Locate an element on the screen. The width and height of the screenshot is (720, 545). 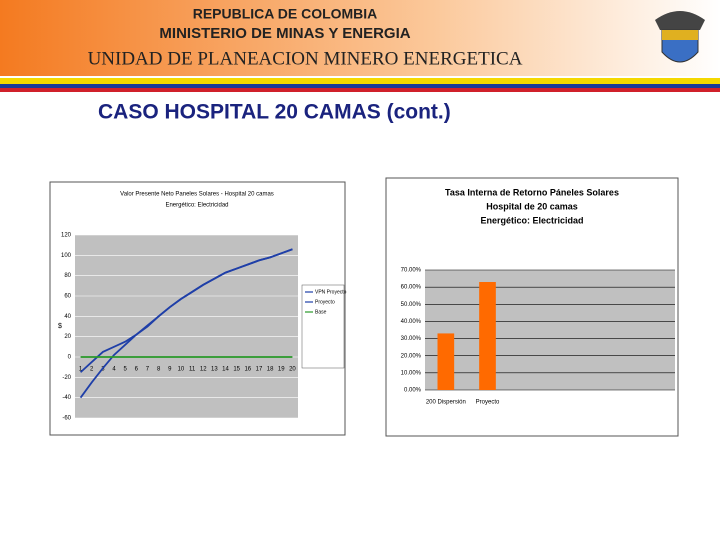
y-tick-label: 60.00% is located at coordinates (411, 288).